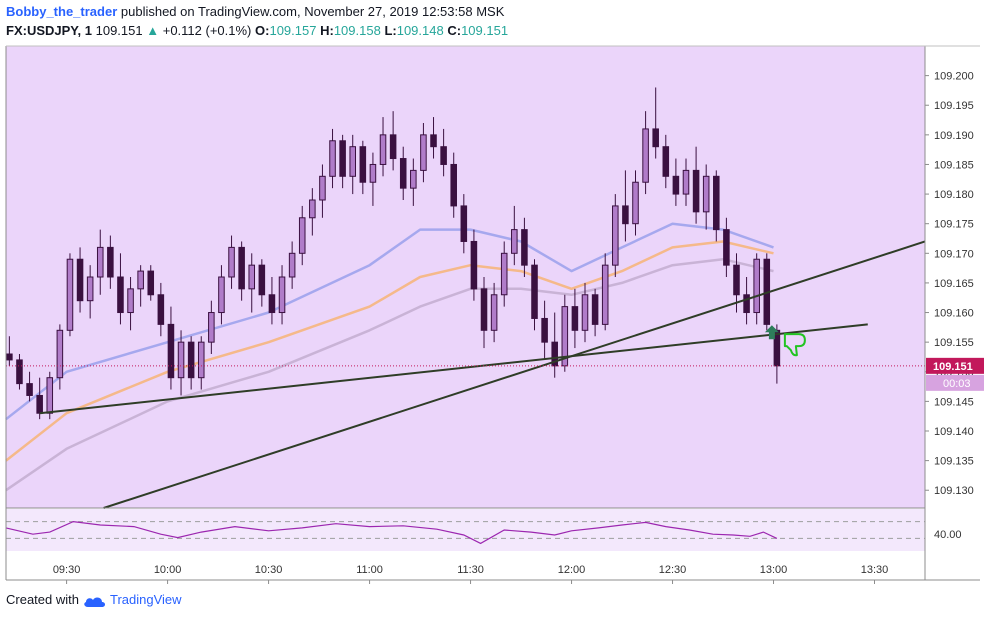 The width and height of the screenshot is (988, 618). What do you see at coordinates (269, 570) in the screenshot?
I see `time-tick-label: 10:30` at bounding box center [269, 570].